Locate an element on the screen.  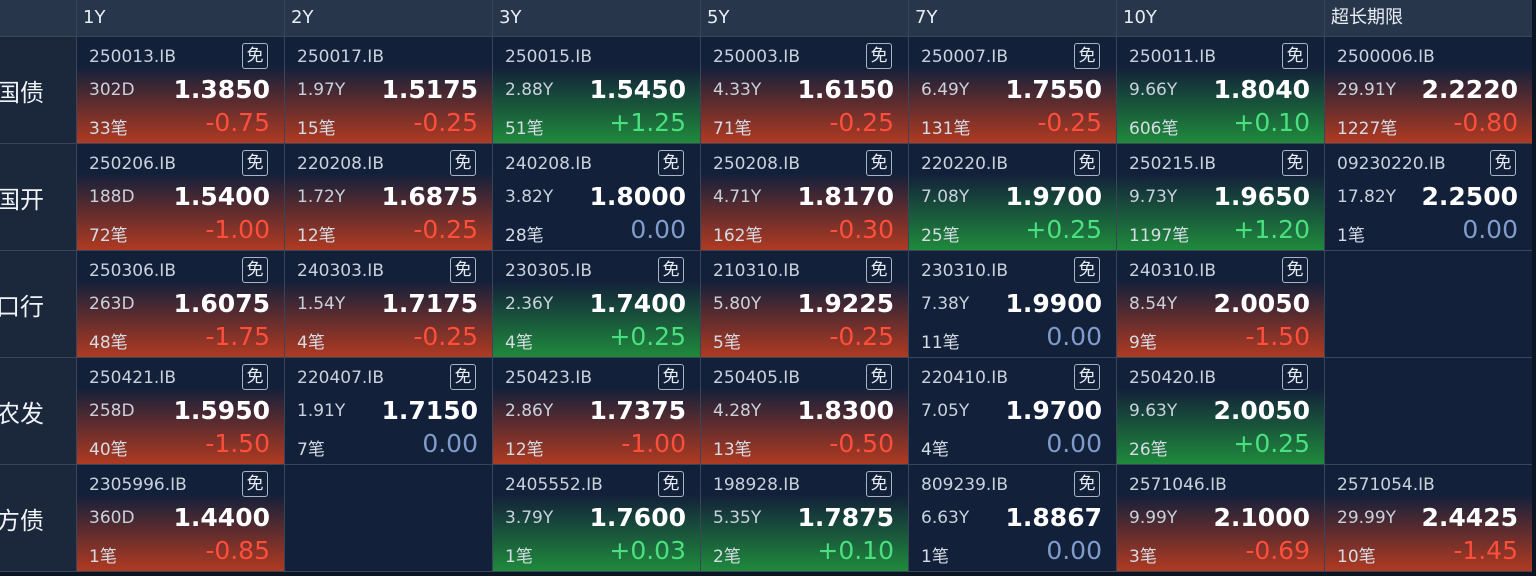
quote-cell: 250420.IB 免 9.63Y 2.0050 26笔 +0.25 is located at coordinates (1220, 411).